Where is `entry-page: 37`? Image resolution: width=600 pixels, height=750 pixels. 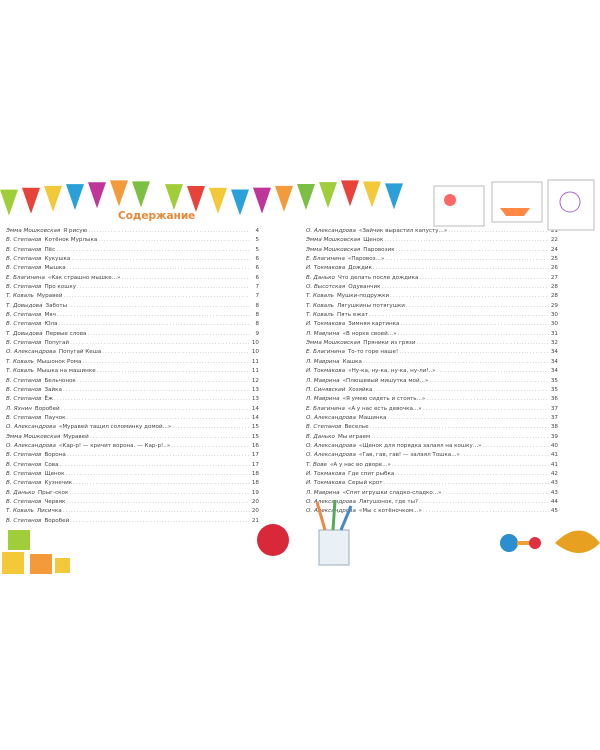
entry-page: 37 is located at coordinates (554, 408).